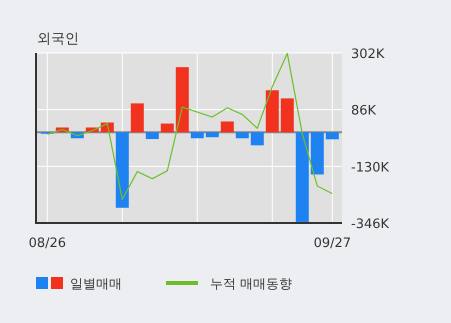  What do you see at coordinates (333, 243) in the screenshot?
I see `x-tick-label: 09/27` at bounding box center [333, 243].